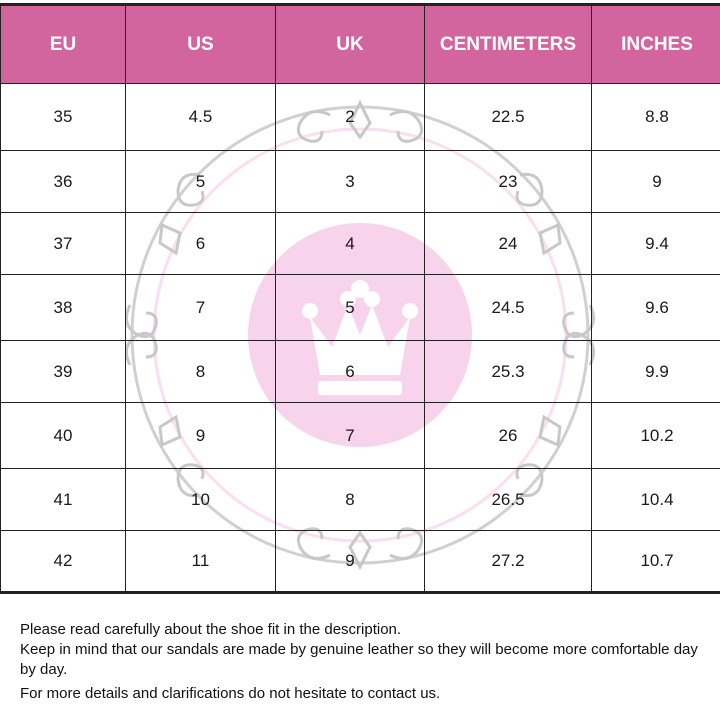  I want to click on cell-eu: 37, so click(63, 243).